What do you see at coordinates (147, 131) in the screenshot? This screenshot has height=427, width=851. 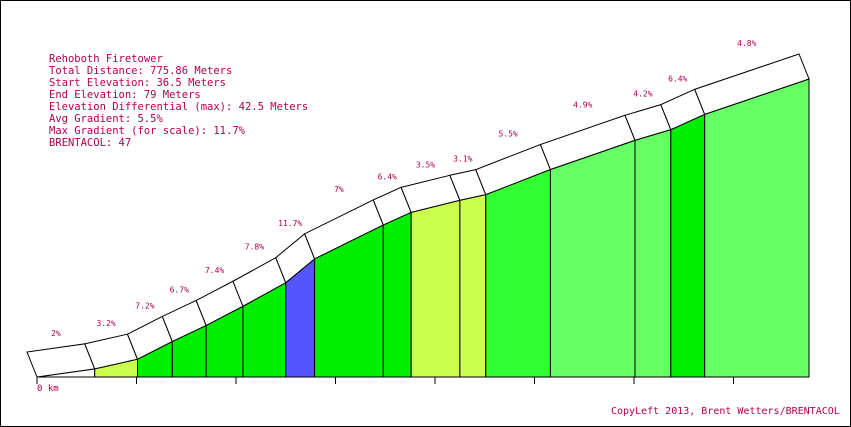 I see `max-gradient: Max Gradient (for scale): 11.7%` at bounding box center [147, 131].